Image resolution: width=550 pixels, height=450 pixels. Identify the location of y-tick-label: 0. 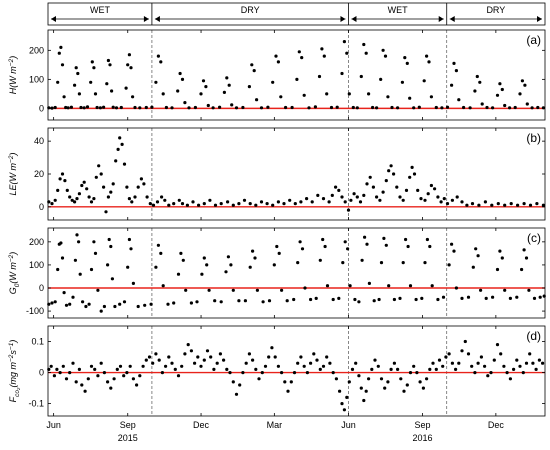
(41, 288).